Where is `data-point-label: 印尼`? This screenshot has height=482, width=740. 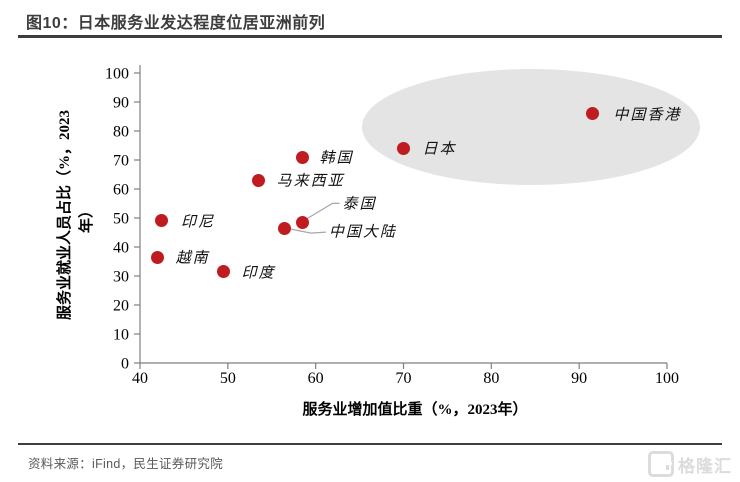 data-point-label: 印尼 is located at coordinates (197, 222).